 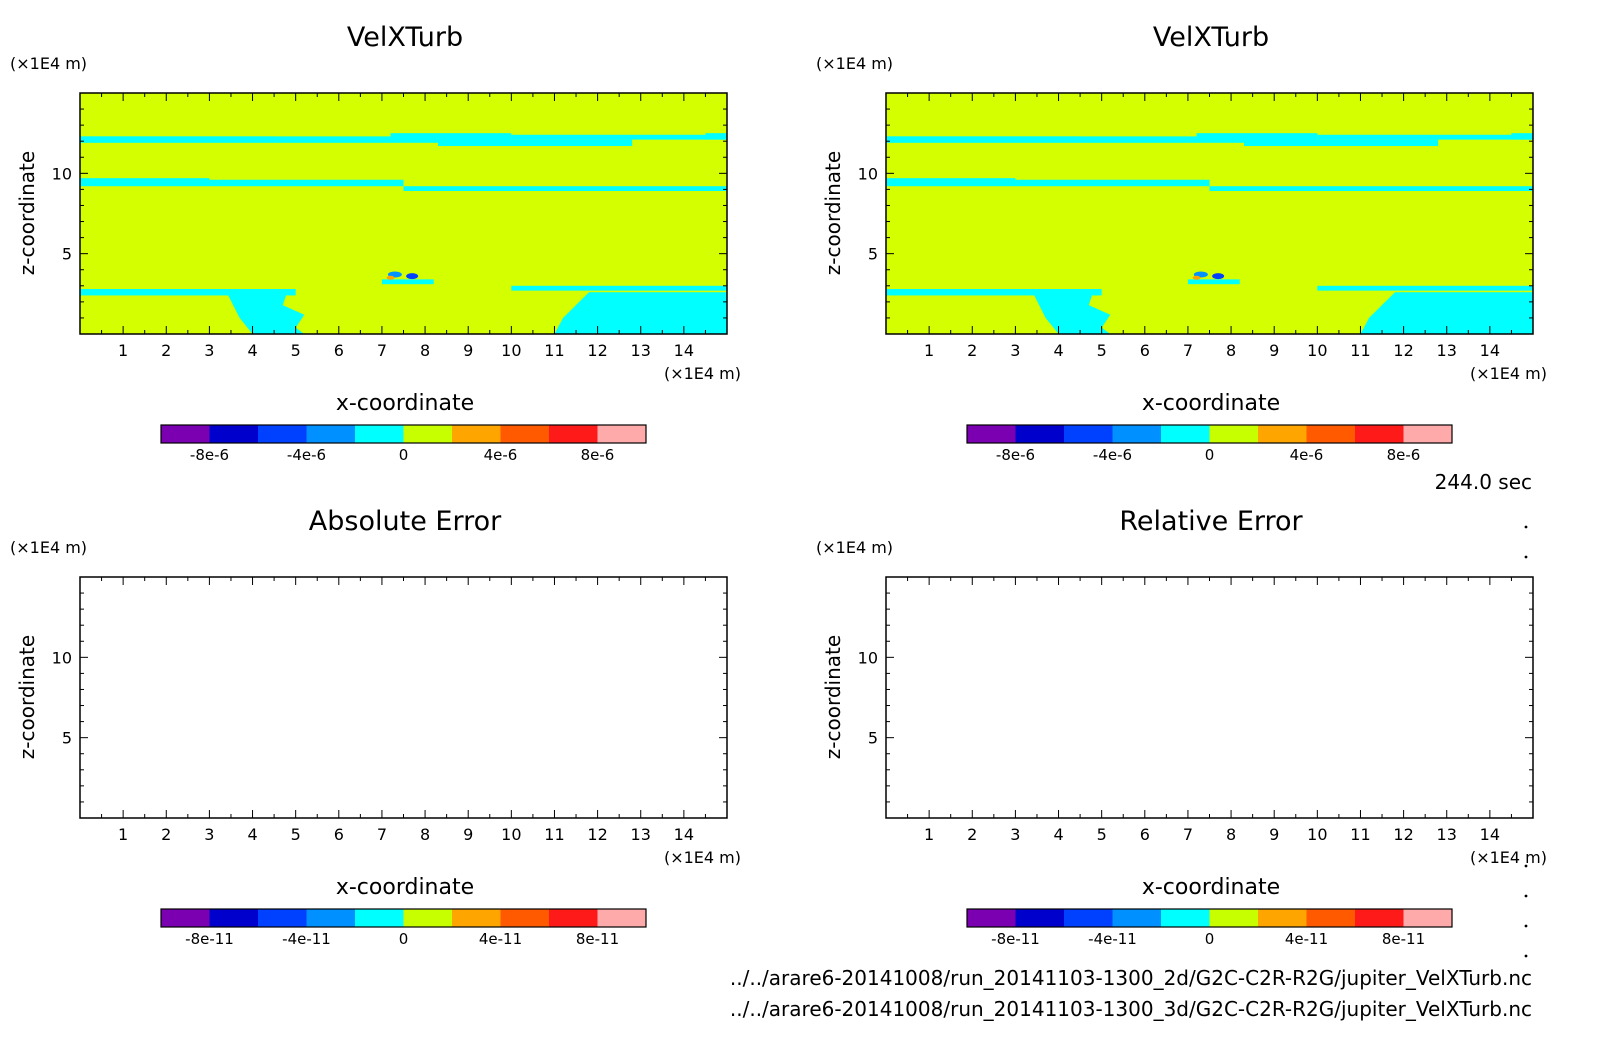 I want to click on x-tick-label: 7, so click(x=382, y=350).